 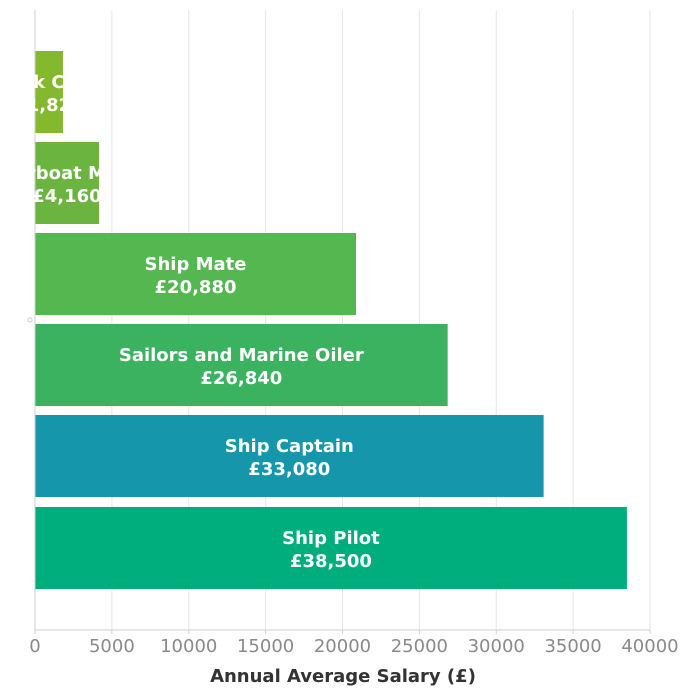 I want to click on bar-category-label: Ship Pilot, so click(x=331, y=538).